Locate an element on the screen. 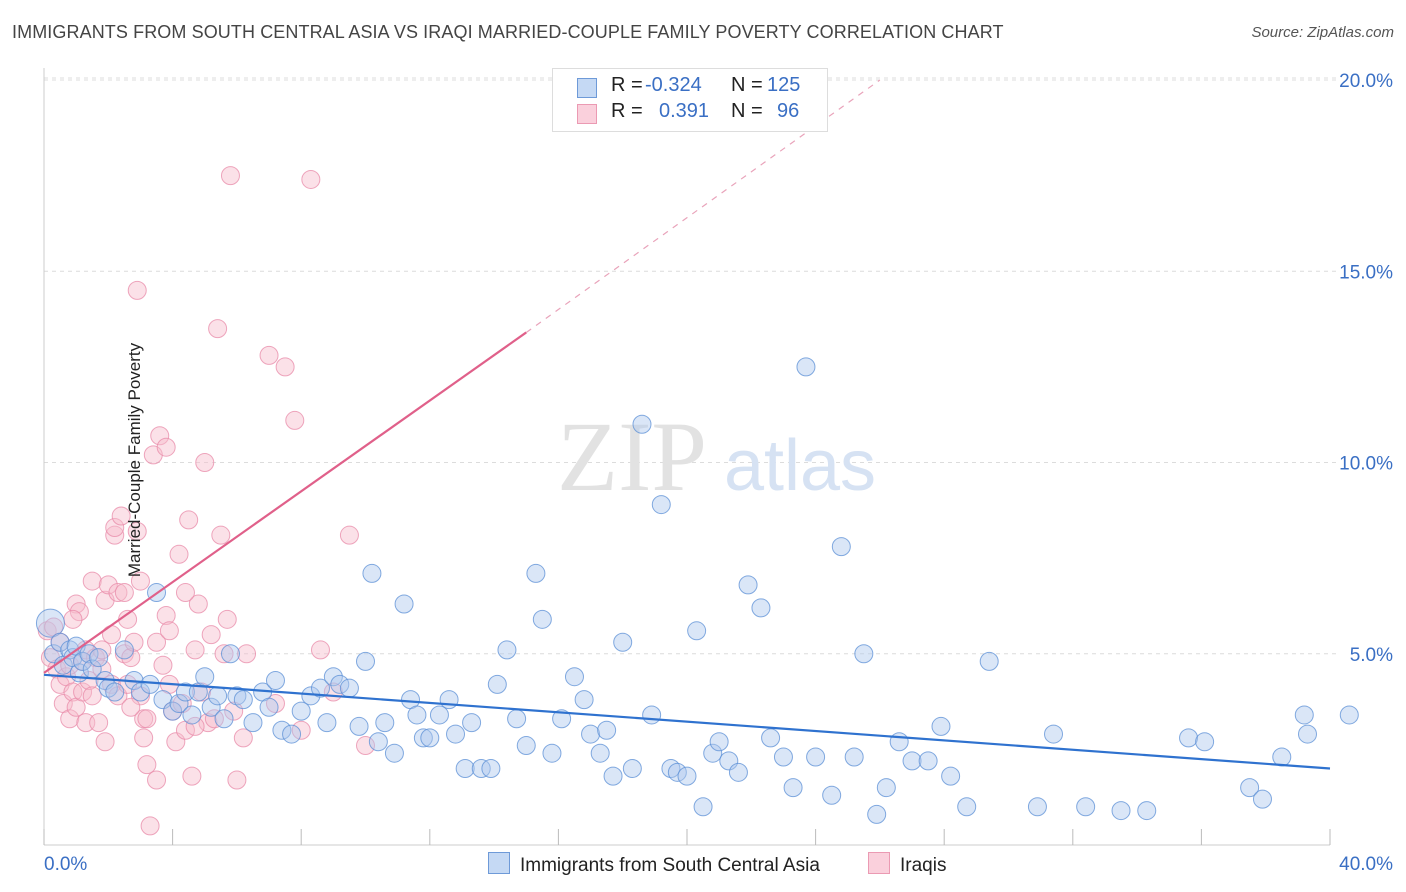 The image size is (1406, 892). legend-swatch-pink is located at coordinates (587, 114).